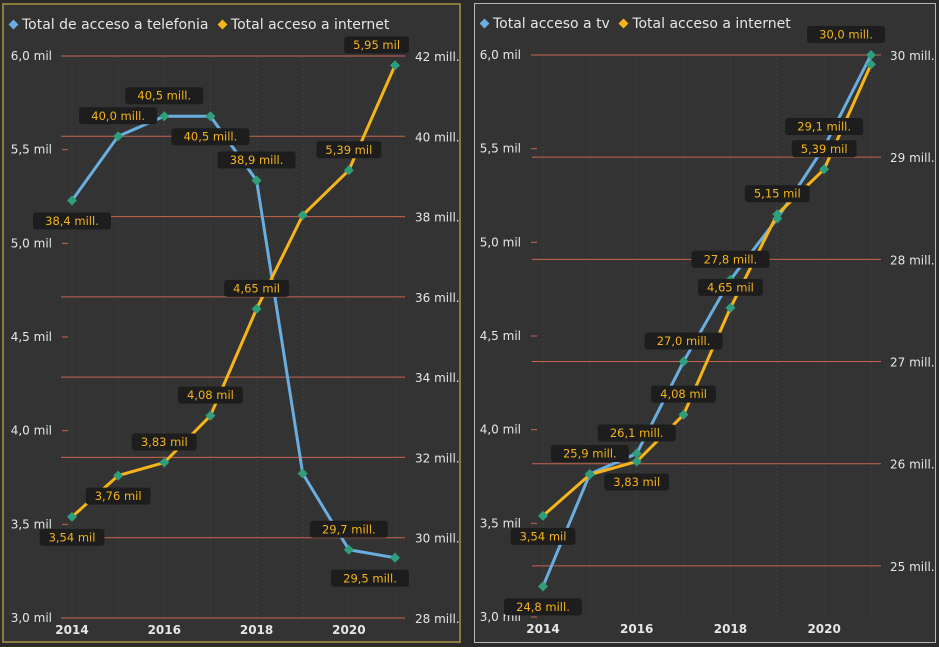  Describe the element at coordinates (731, 259) in the screenshot. I see `data-label-text: 27,8 mill.` at that location.